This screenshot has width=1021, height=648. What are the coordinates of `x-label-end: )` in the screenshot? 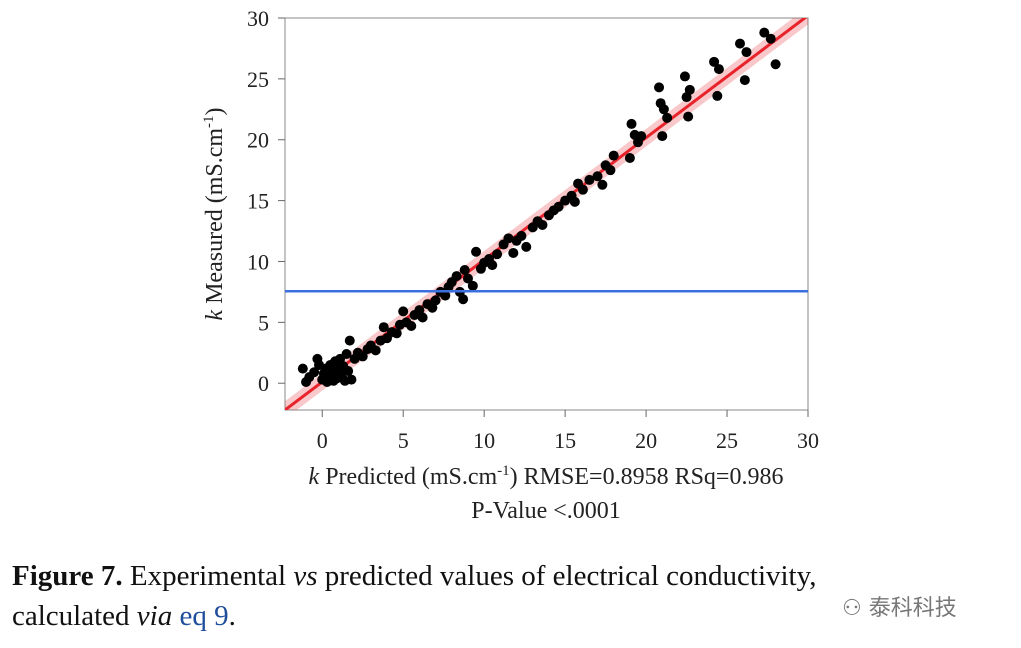 It's located at (514, 477).